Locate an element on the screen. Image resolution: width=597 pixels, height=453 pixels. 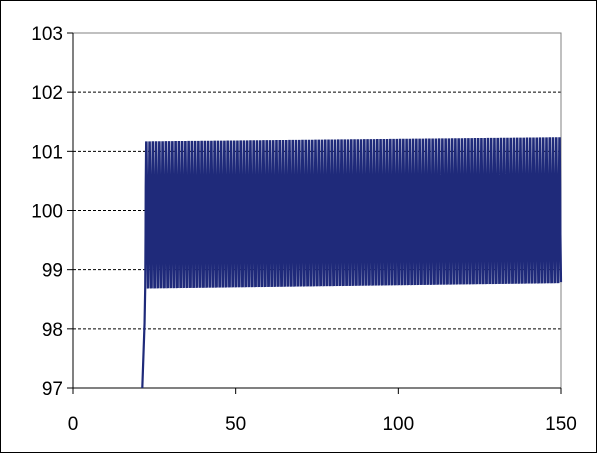
y-tick-label: 98 is located at coordinates (52, 330).